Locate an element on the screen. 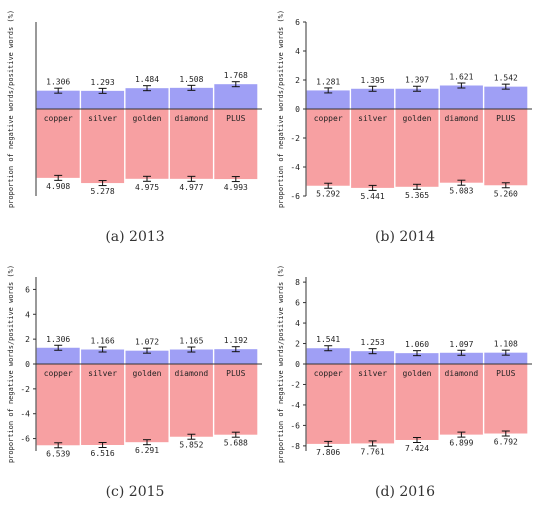 The width and height of the screenshot is (545, 514). data-label: 6.516 is located at coordinates (103, 453).